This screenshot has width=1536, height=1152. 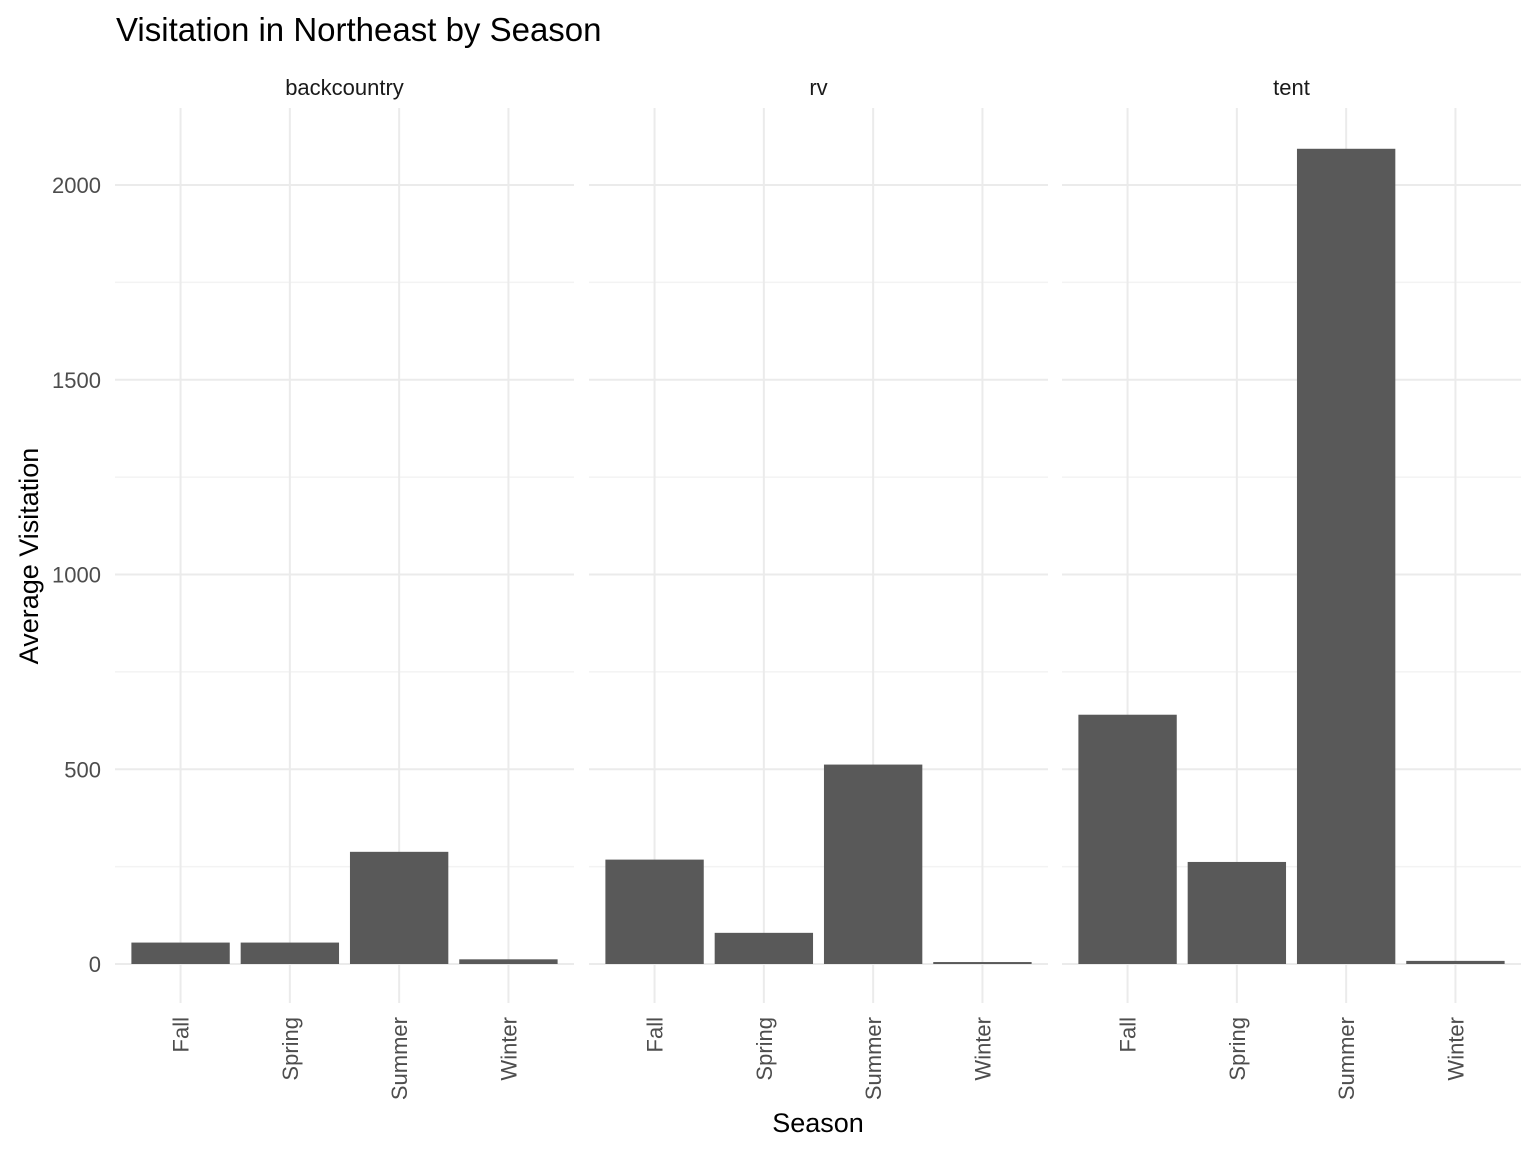 What do you see at coordinates (29, 556) in the screenshot?
I see `y-axis-title: Average Visitation` at bounding box center [29, 556].